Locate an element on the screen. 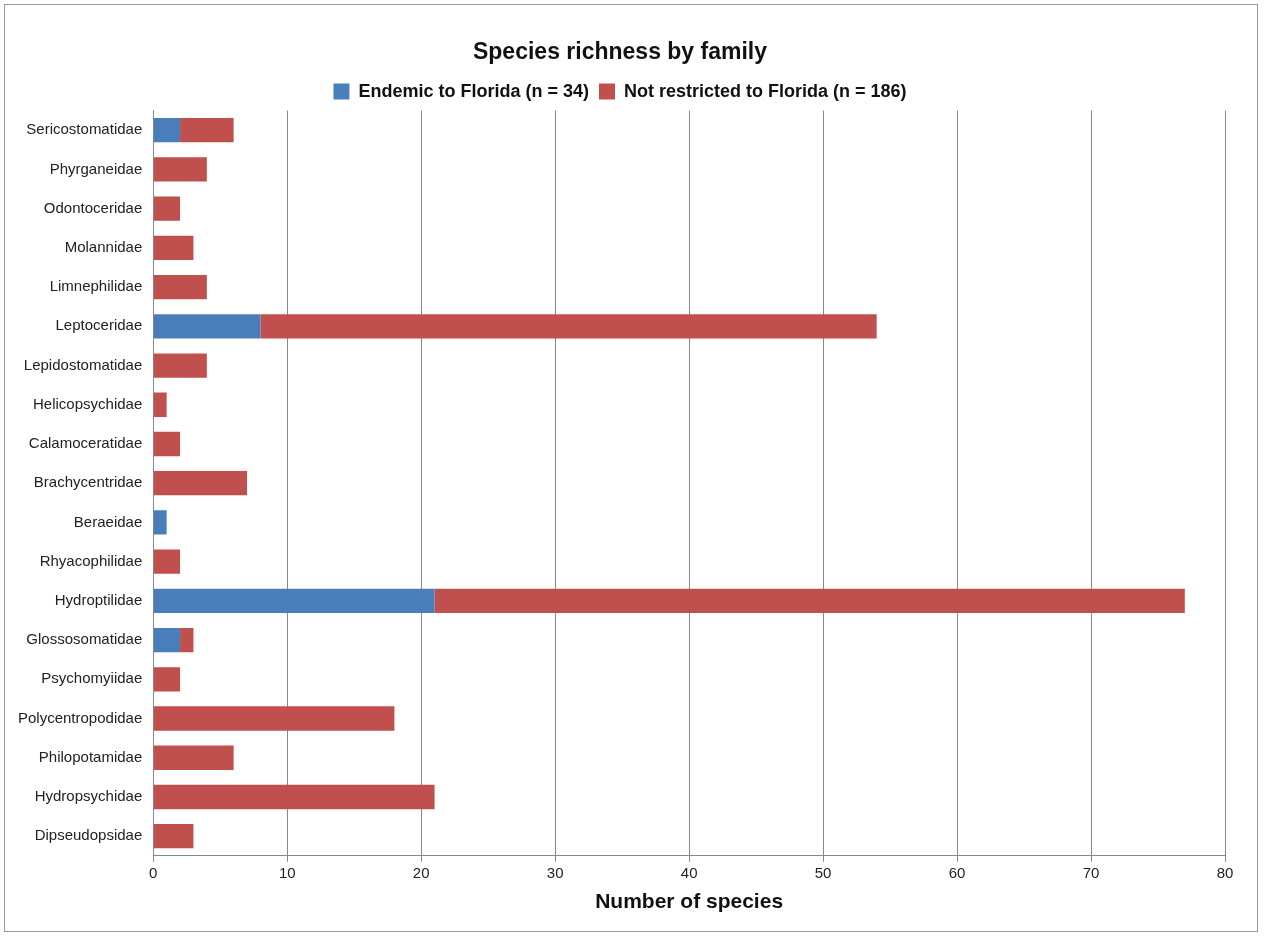 The width and height of the screenshot is (1264, 938). x-tick-label: 10 is located at coordinates (287, 872).